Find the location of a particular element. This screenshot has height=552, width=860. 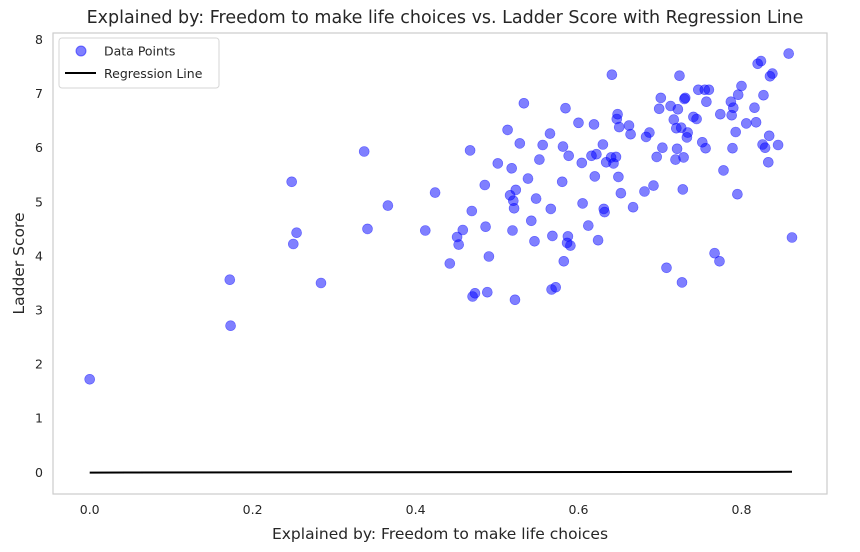

legend-marker-data-points is located at coordinates (81, 51).